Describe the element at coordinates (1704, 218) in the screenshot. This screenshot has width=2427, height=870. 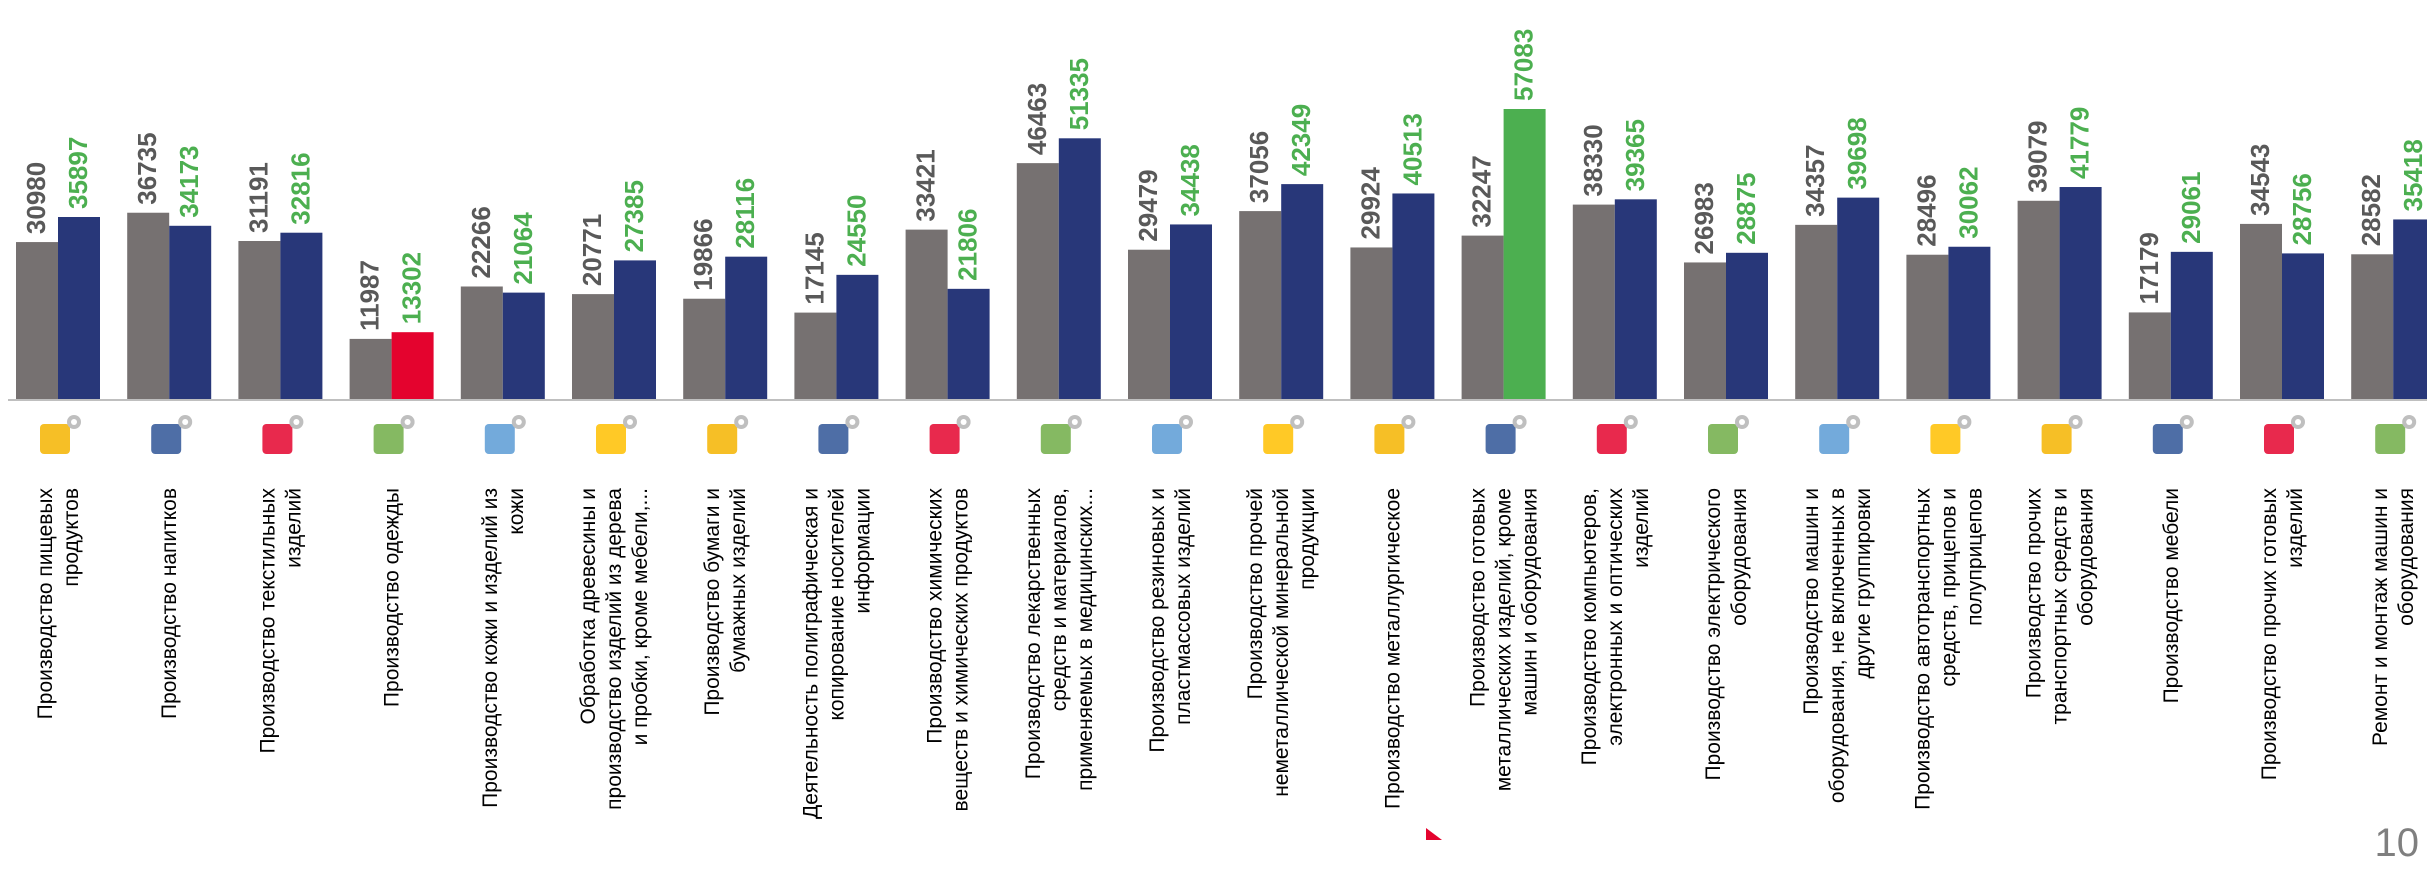
I see `value-label-prev-15: 26983` at that location.